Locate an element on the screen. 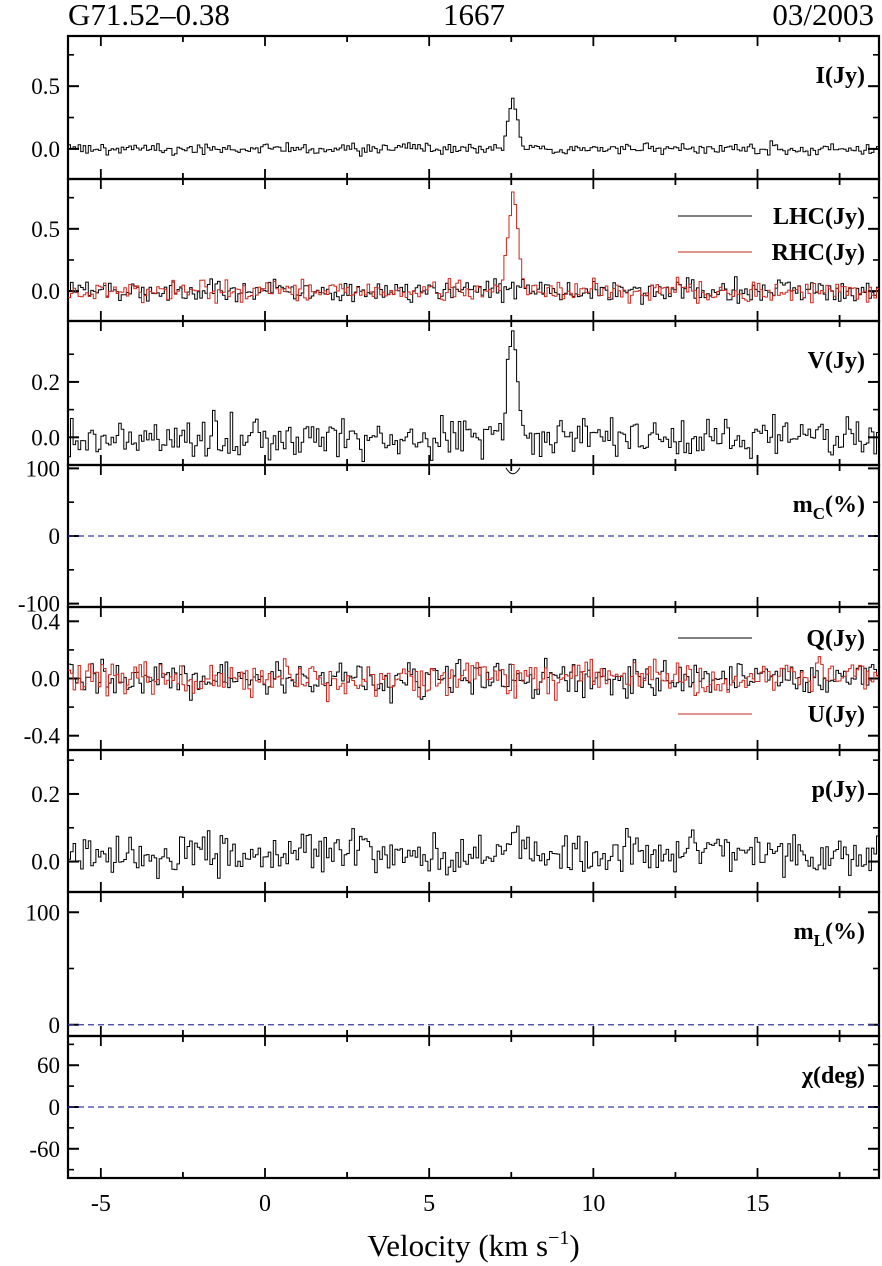 The height and width of the screenshot is (1266, 882). panel-mL: 0 100 mL(%) is located at coordinates (453, 964).